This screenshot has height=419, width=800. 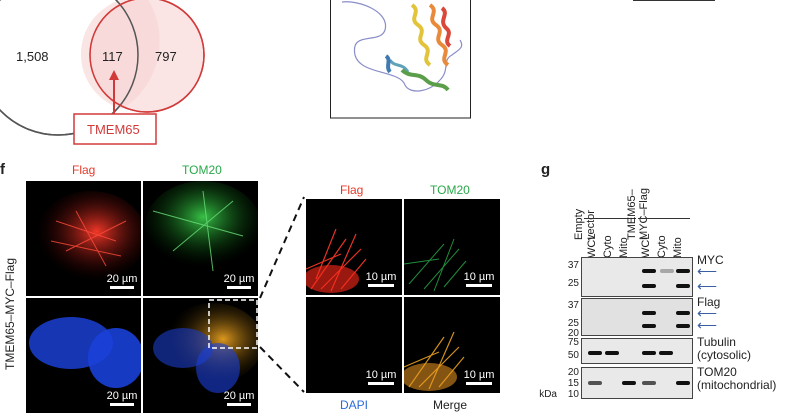 What do you see at coordinates (10, 313) in the screenshot?
I see `row-label: TMEM65–MYC–Flag` at bounding box center [10, 313].